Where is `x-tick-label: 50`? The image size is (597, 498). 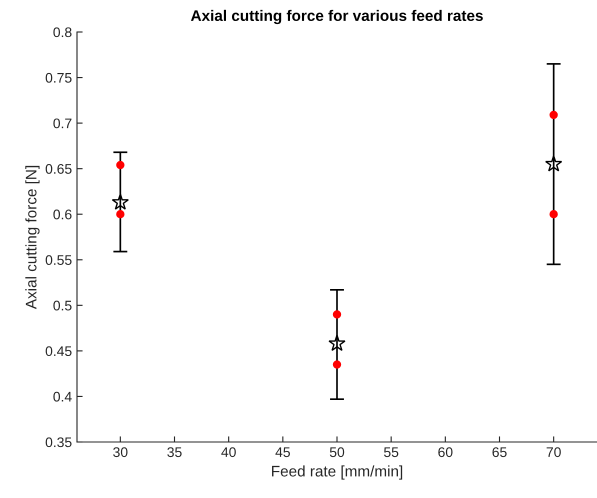
x-tick-label: 50 is located at coordinates (337, 452).